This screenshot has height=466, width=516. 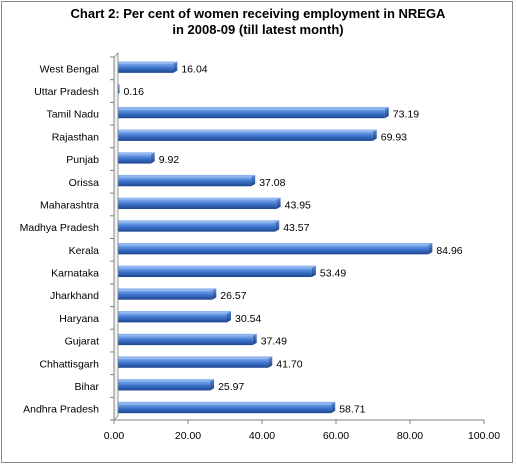 What do you see at coordinates (394, 137) in the screenshot?
I see `data-label: 69.93` at bounding box center [394, 137].